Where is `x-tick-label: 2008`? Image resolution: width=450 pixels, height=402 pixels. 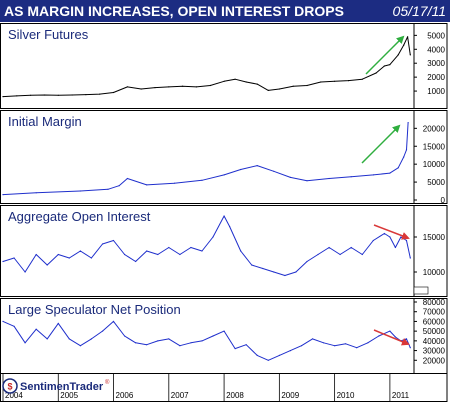
x-tick-label: 2008 is located at coordinates (235, 395).